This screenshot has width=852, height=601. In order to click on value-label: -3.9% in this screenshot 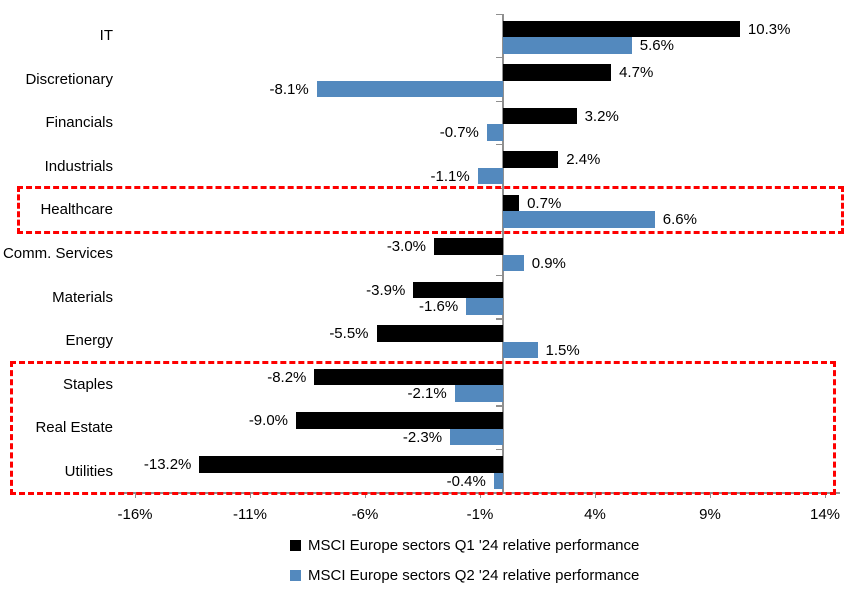, I will do `click(386, 290)`.